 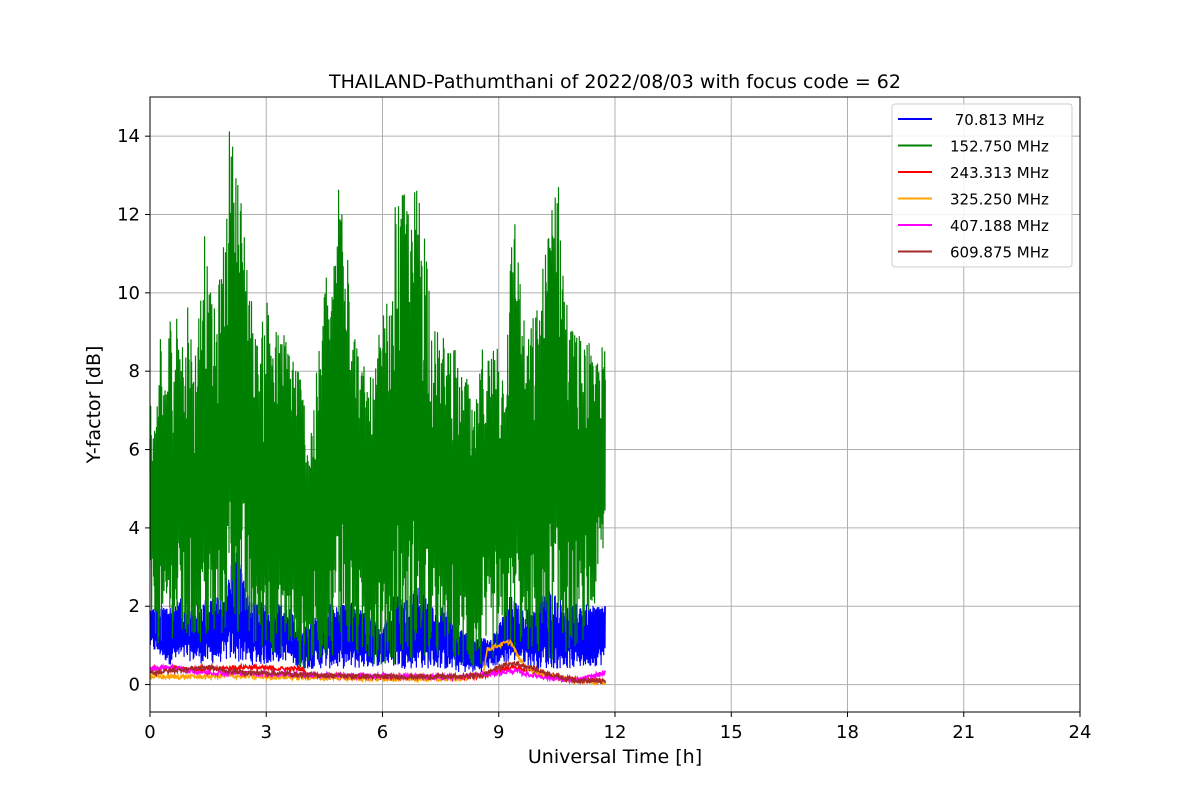 What do you see at coordinates (266, 732) in the screenshot?
I see `x-tick-label: 3` at bounding box center [266, 732].